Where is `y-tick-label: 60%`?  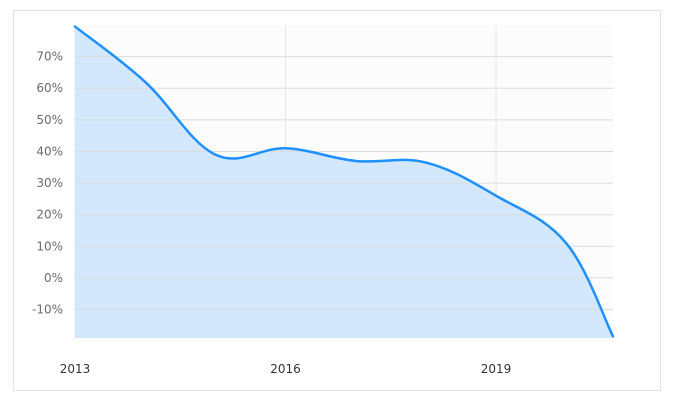 y-tick-label: 60% is located at coordinates (49, 88).